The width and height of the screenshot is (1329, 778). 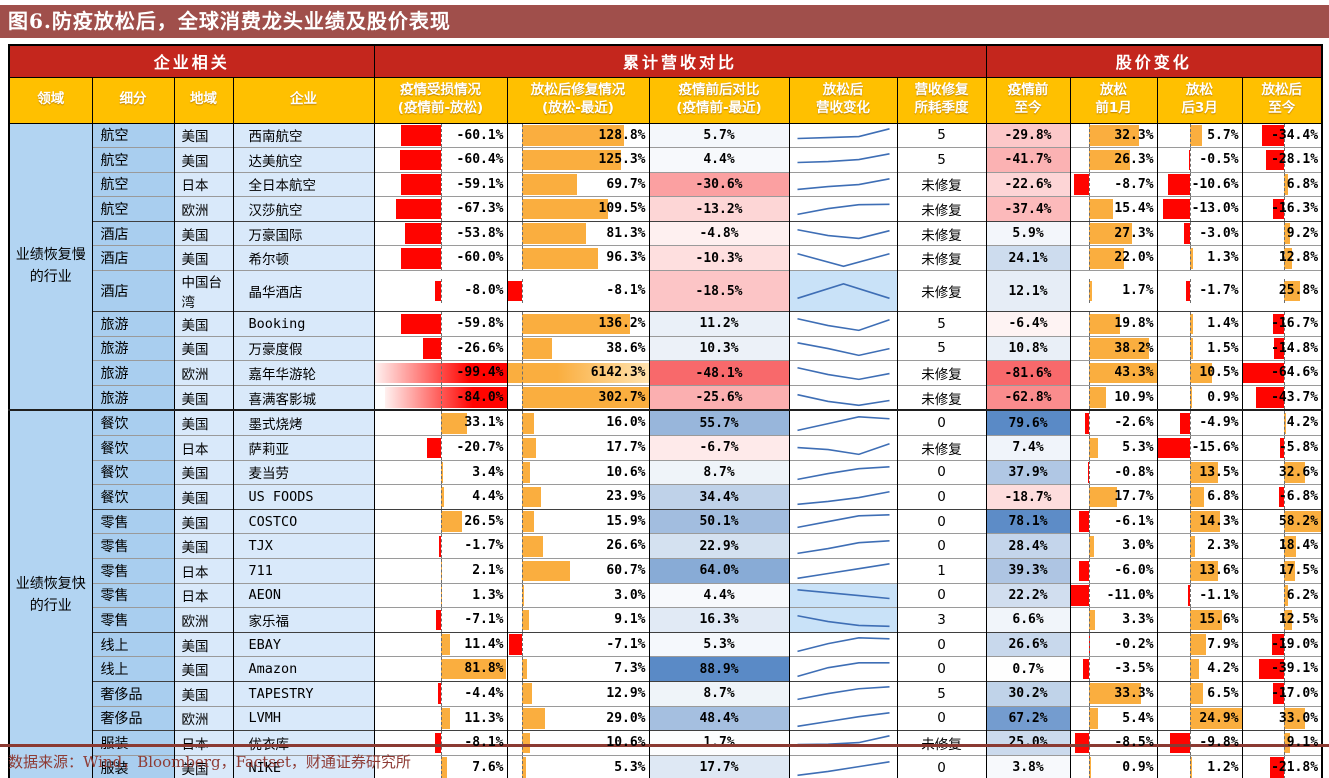 What do you see at coordinates (719, 448) in the screenshot?
I see `cell-compare: -6.7%` at bounding box center [719, 448].